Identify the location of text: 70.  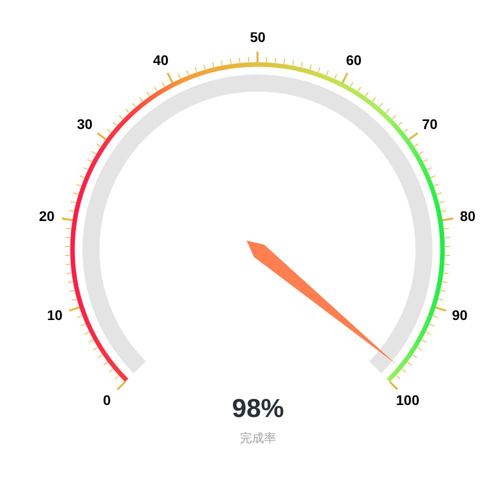
(430, 124).